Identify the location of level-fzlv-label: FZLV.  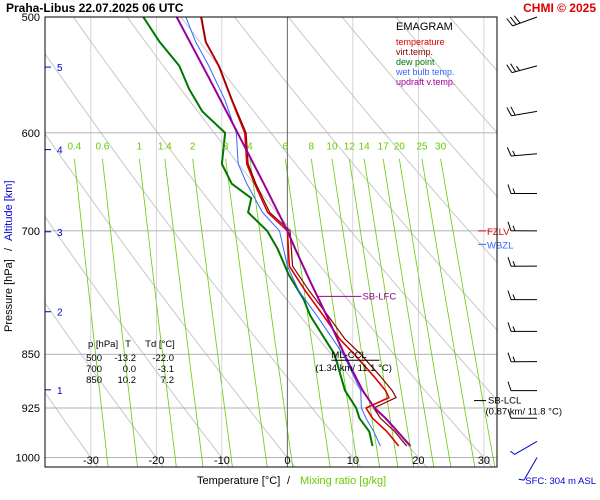
(498, 232).